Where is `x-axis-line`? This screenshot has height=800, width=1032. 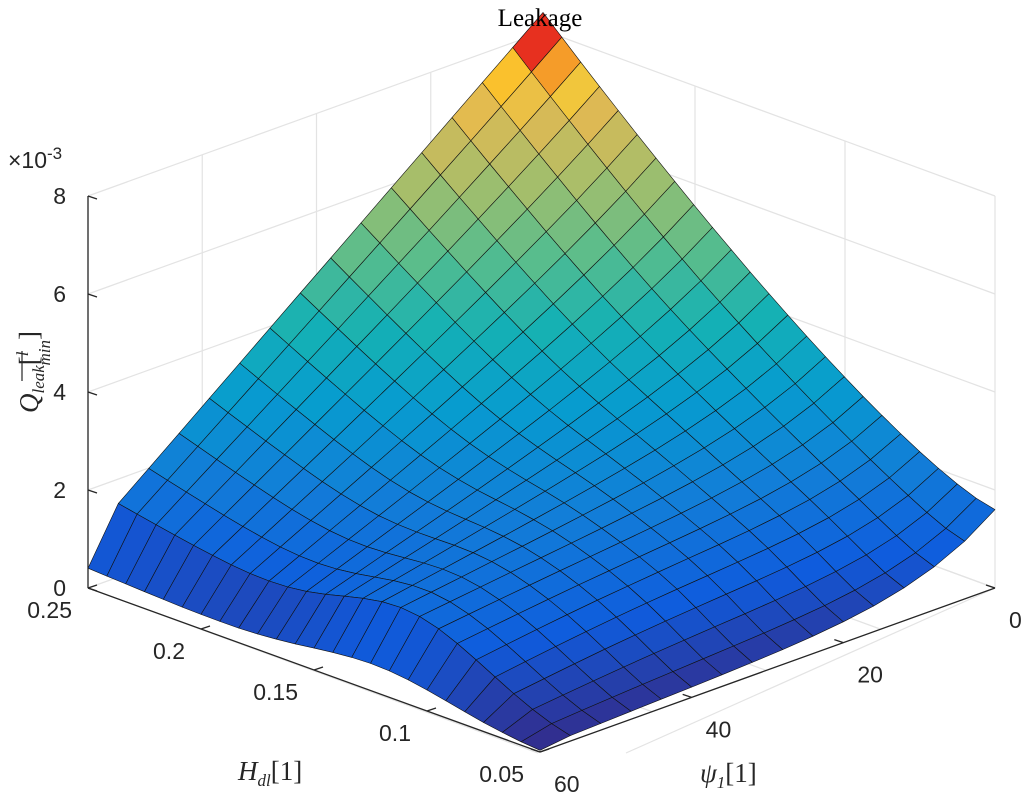 x-axis-line is located at coordinates (767, 670).